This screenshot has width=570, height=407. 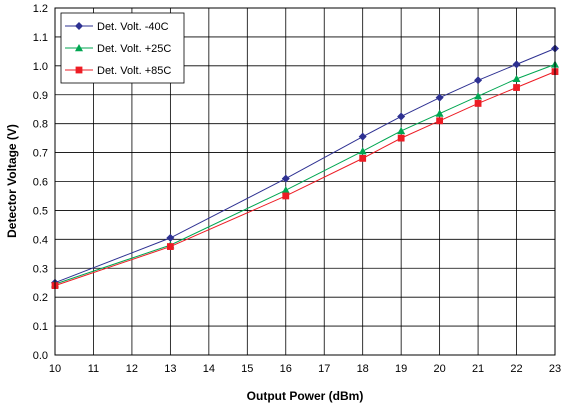 I want to click on y-tick-label: 0.5, so click(x=40, y=211).